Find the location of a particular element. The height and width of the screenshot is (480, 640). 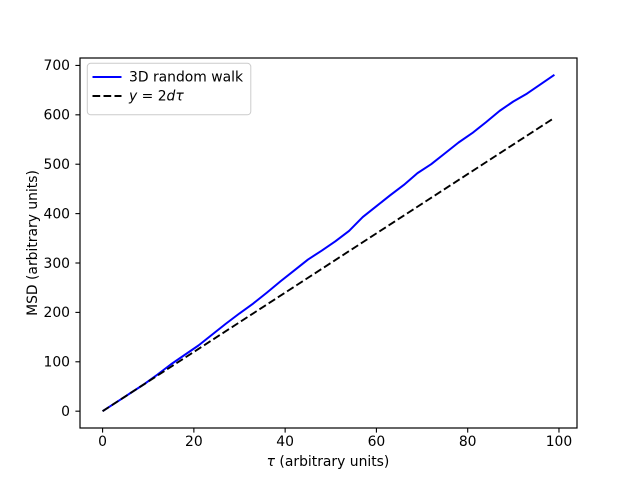

x-tick-label: 0 is located at coordinates (102, 442).